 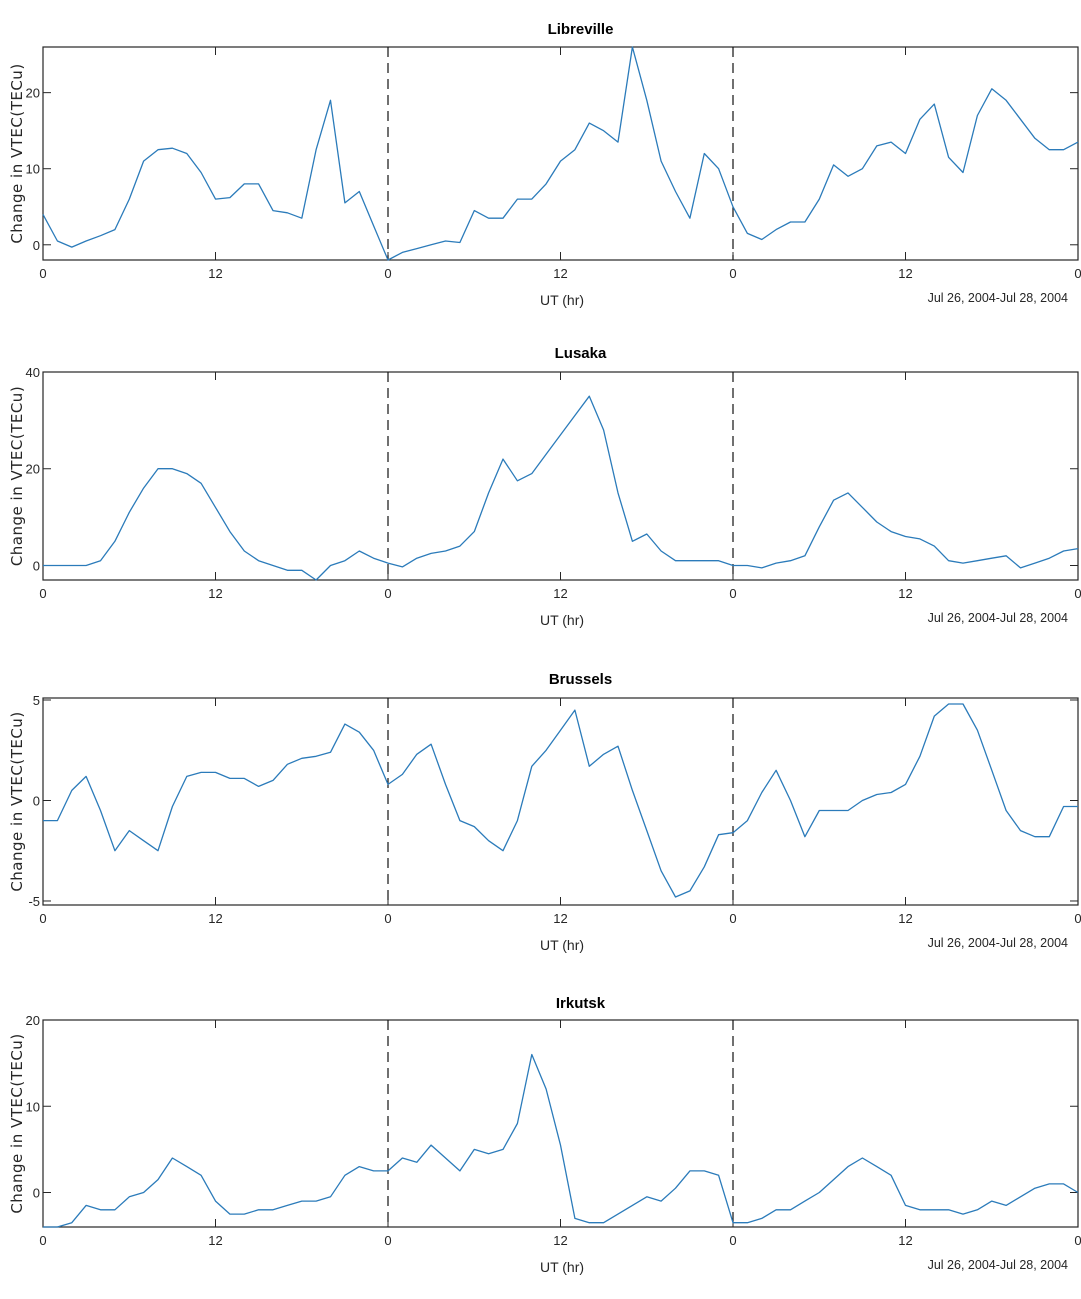 What do you see at coordinates (581, 29) in the screenshot?
I see `panel-title: Libreville` at bounding box center [581, 29].